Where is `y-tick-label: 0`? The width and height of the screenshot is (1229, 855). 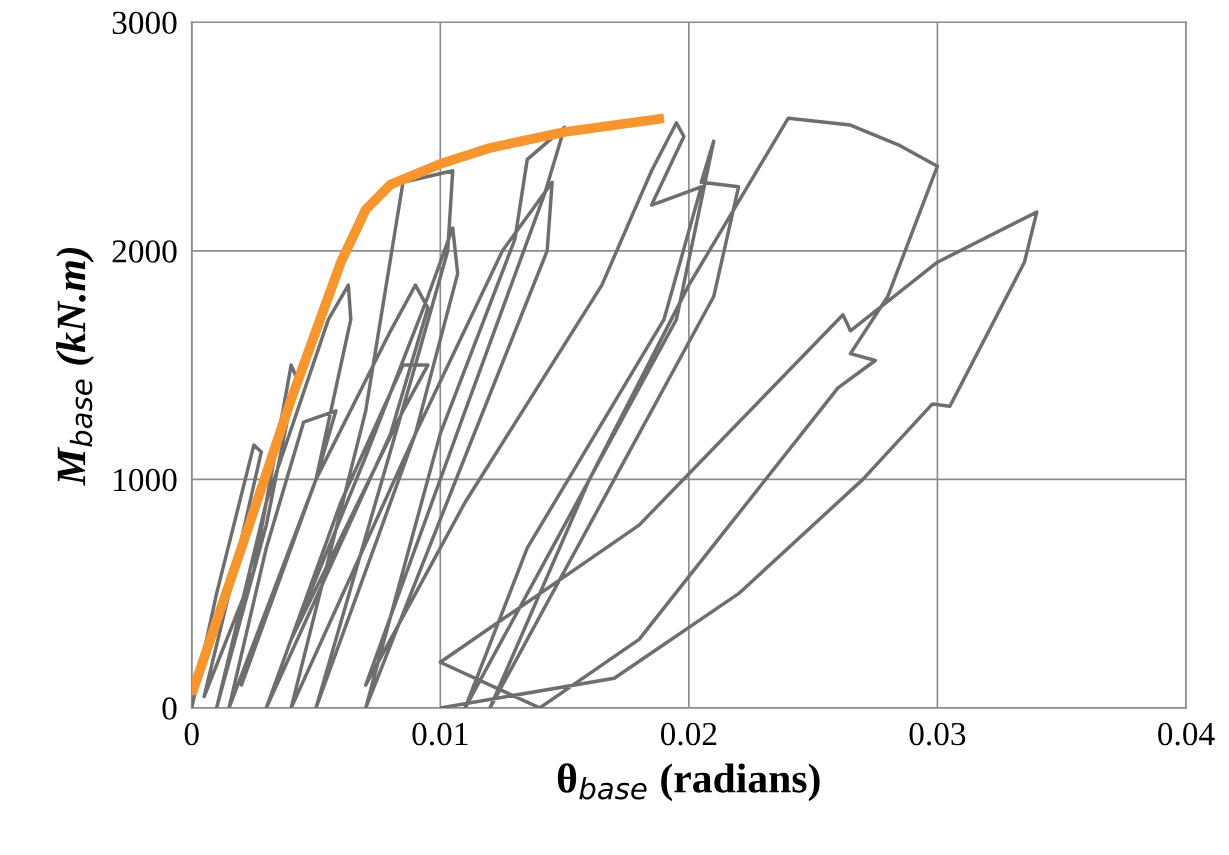 y-tick-label: 0 is located at coordinates (169, 708).